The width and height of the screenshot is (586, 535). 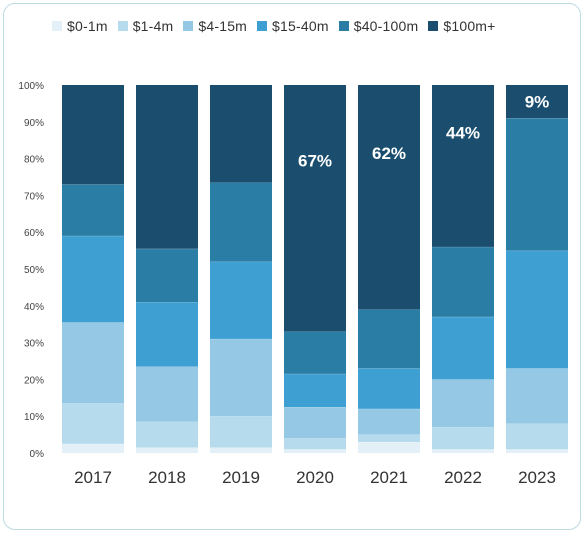 I want to click on legend-label: $1-4m, so click(x=153, y=26).